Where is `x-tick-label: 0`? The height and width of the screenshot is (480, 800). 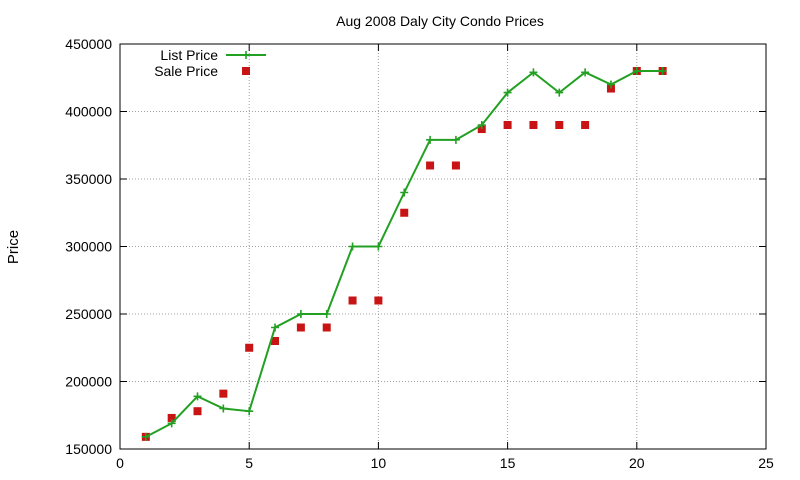 x-tick-label: 0 is located at coordinates (120, 463).